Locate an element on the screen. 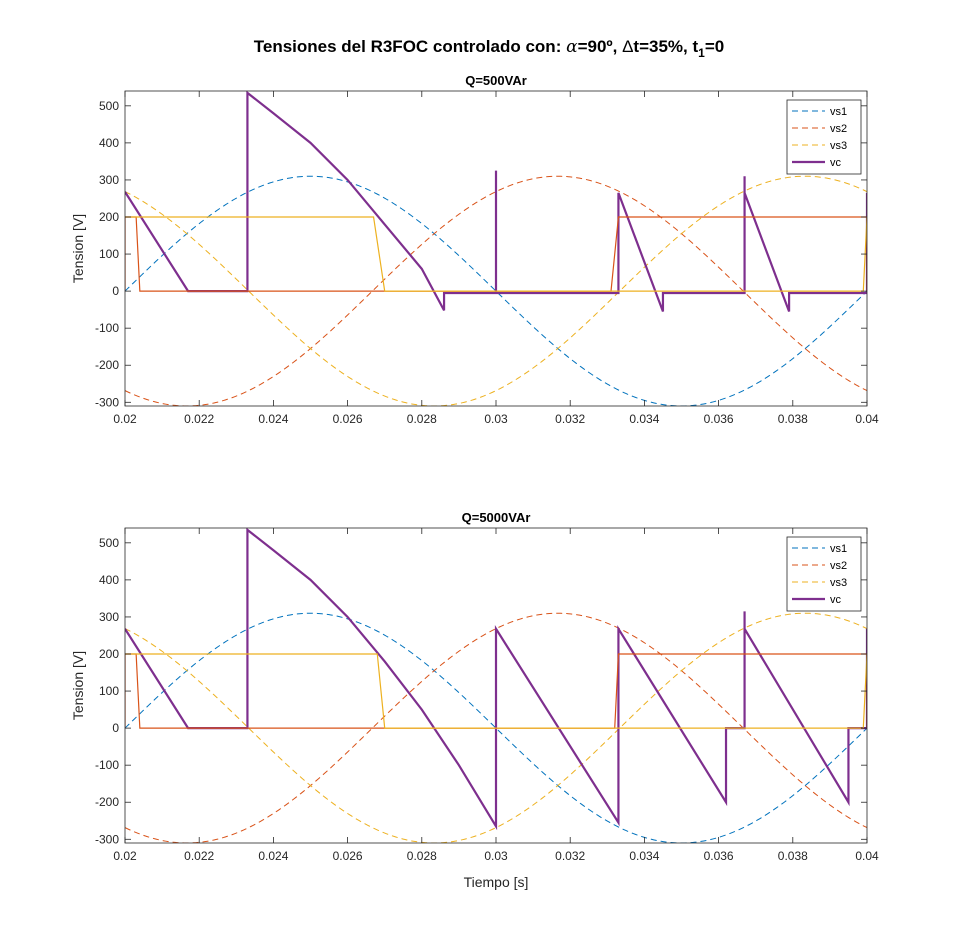  title-dt: t=35%, t is located at coordinates (665, 46).